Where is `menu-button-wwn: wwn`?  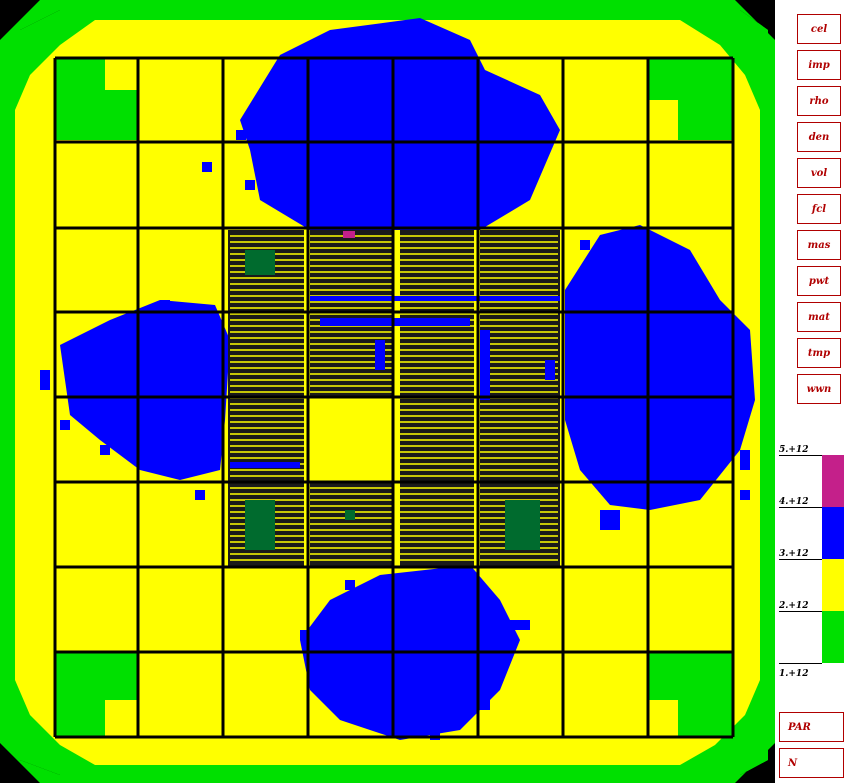 menu-button-wwn: wwn is located at coordinates (819, 389).